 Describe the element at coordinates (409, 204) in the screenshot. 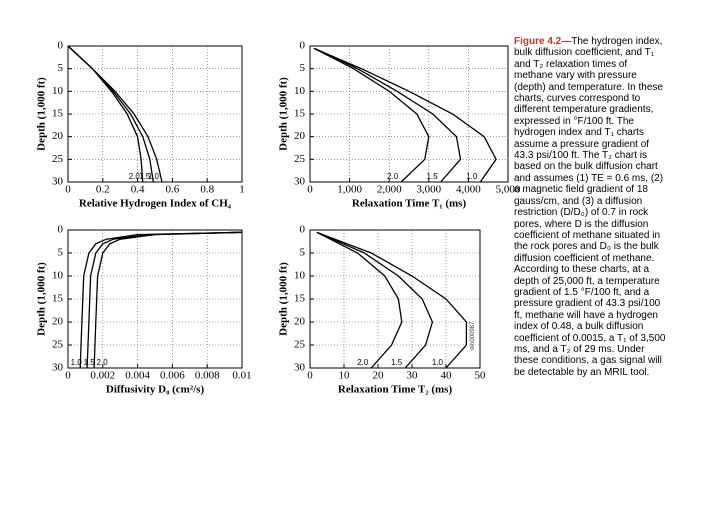

I see `x-axis-label: Relaxation Time T₁ (ms)` at that location.